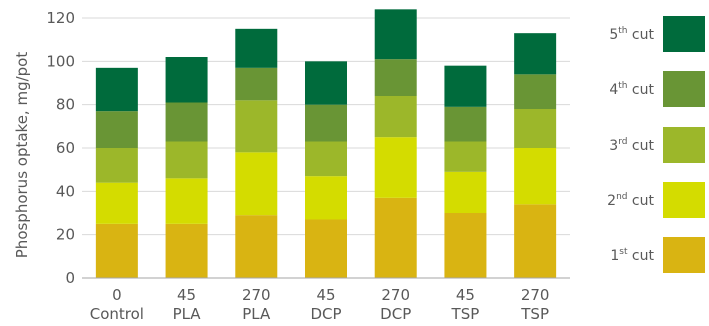 The height and width of the screenshot is (326, 709). I want to click on legend-label: 5th cut, so click(631, 34).